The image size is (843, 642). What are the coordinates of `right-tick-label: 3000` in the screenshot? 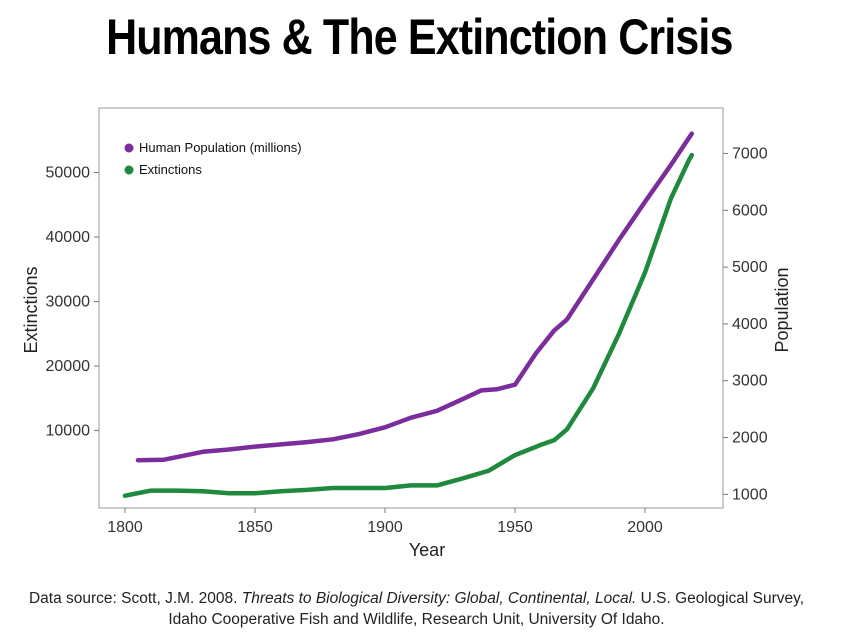 It's located at (750, 381).